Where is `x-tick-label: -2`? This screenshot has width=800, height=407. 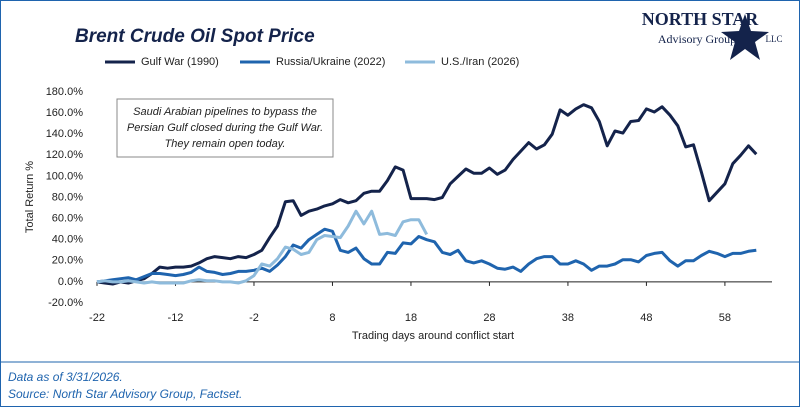
x-tick-label: -2 is located at coordinates (254, 318).